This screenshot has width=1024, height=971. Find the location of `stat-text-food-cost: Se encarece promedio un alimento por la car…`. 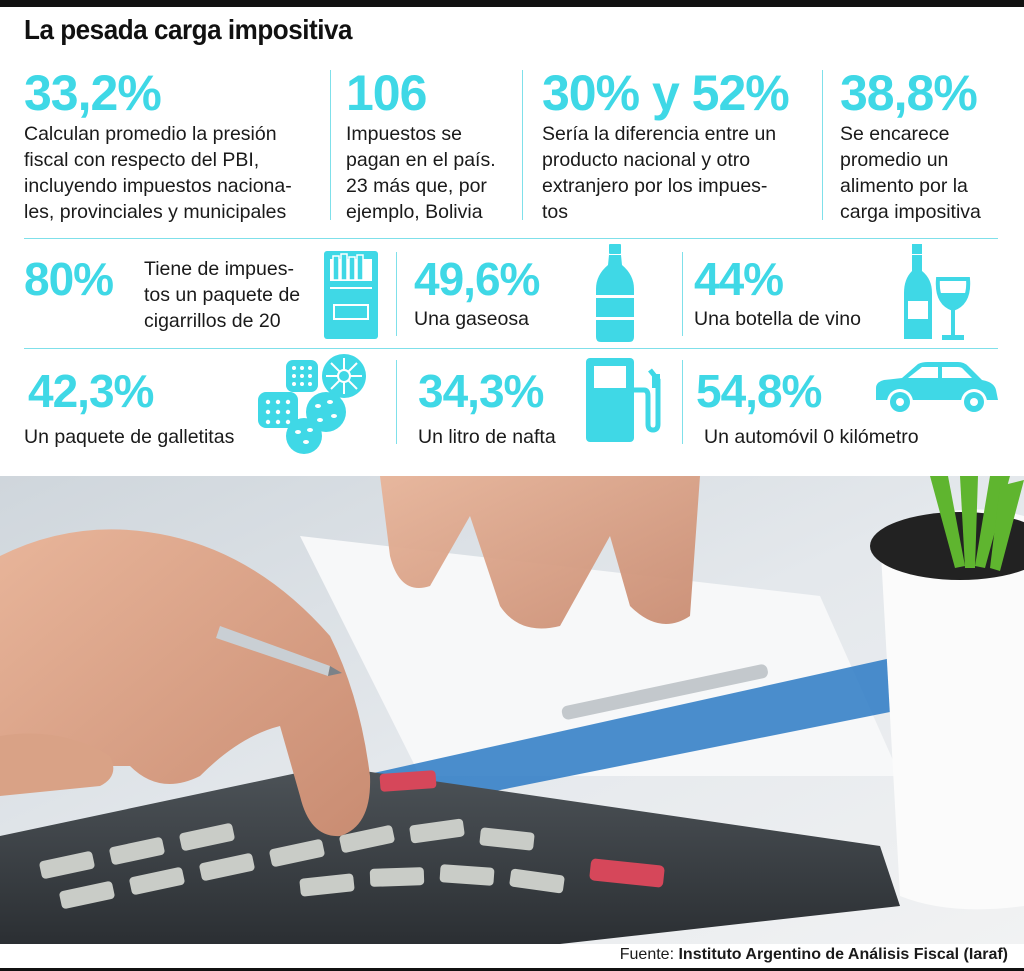

stat-text-food-cost: Se encarece promedio un alimento por la car… is located at coordinates (910, 173).